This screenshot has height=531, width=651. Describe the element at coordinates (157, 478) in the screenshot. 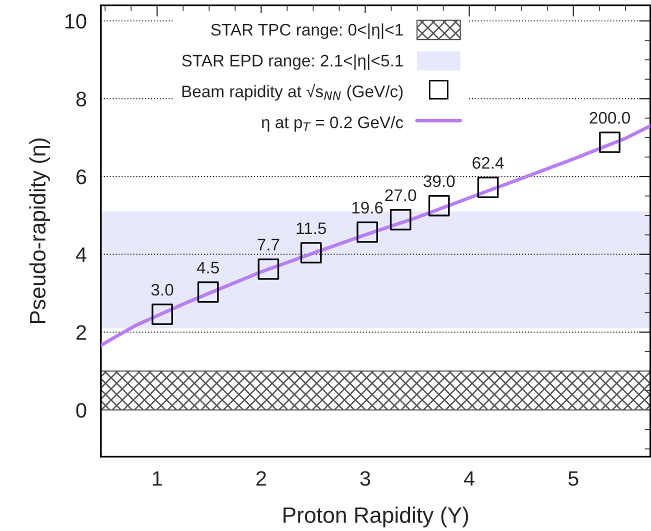

I see `x-tick-label: 1` at that location.